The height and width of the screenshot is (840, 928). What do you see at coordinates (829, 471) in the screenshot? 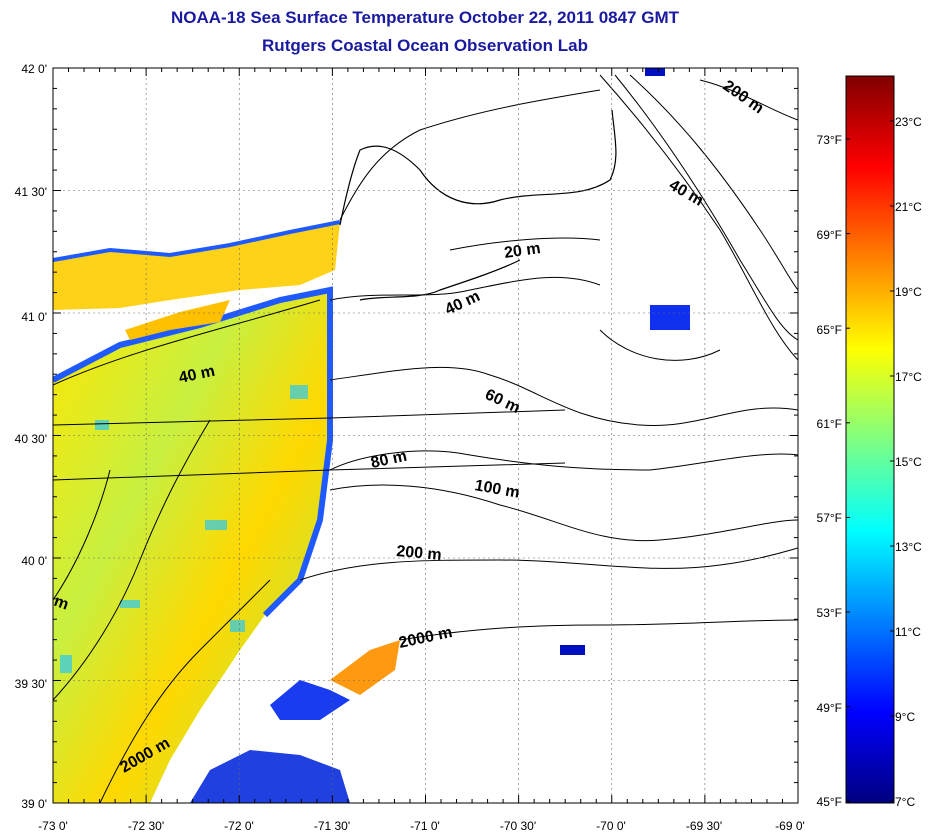
I see `colorbar-fahrenheit: 73°F 69°F 65°F 61°F 57°F 53°F 49°F 45°F` at bounding box center [829, 471].